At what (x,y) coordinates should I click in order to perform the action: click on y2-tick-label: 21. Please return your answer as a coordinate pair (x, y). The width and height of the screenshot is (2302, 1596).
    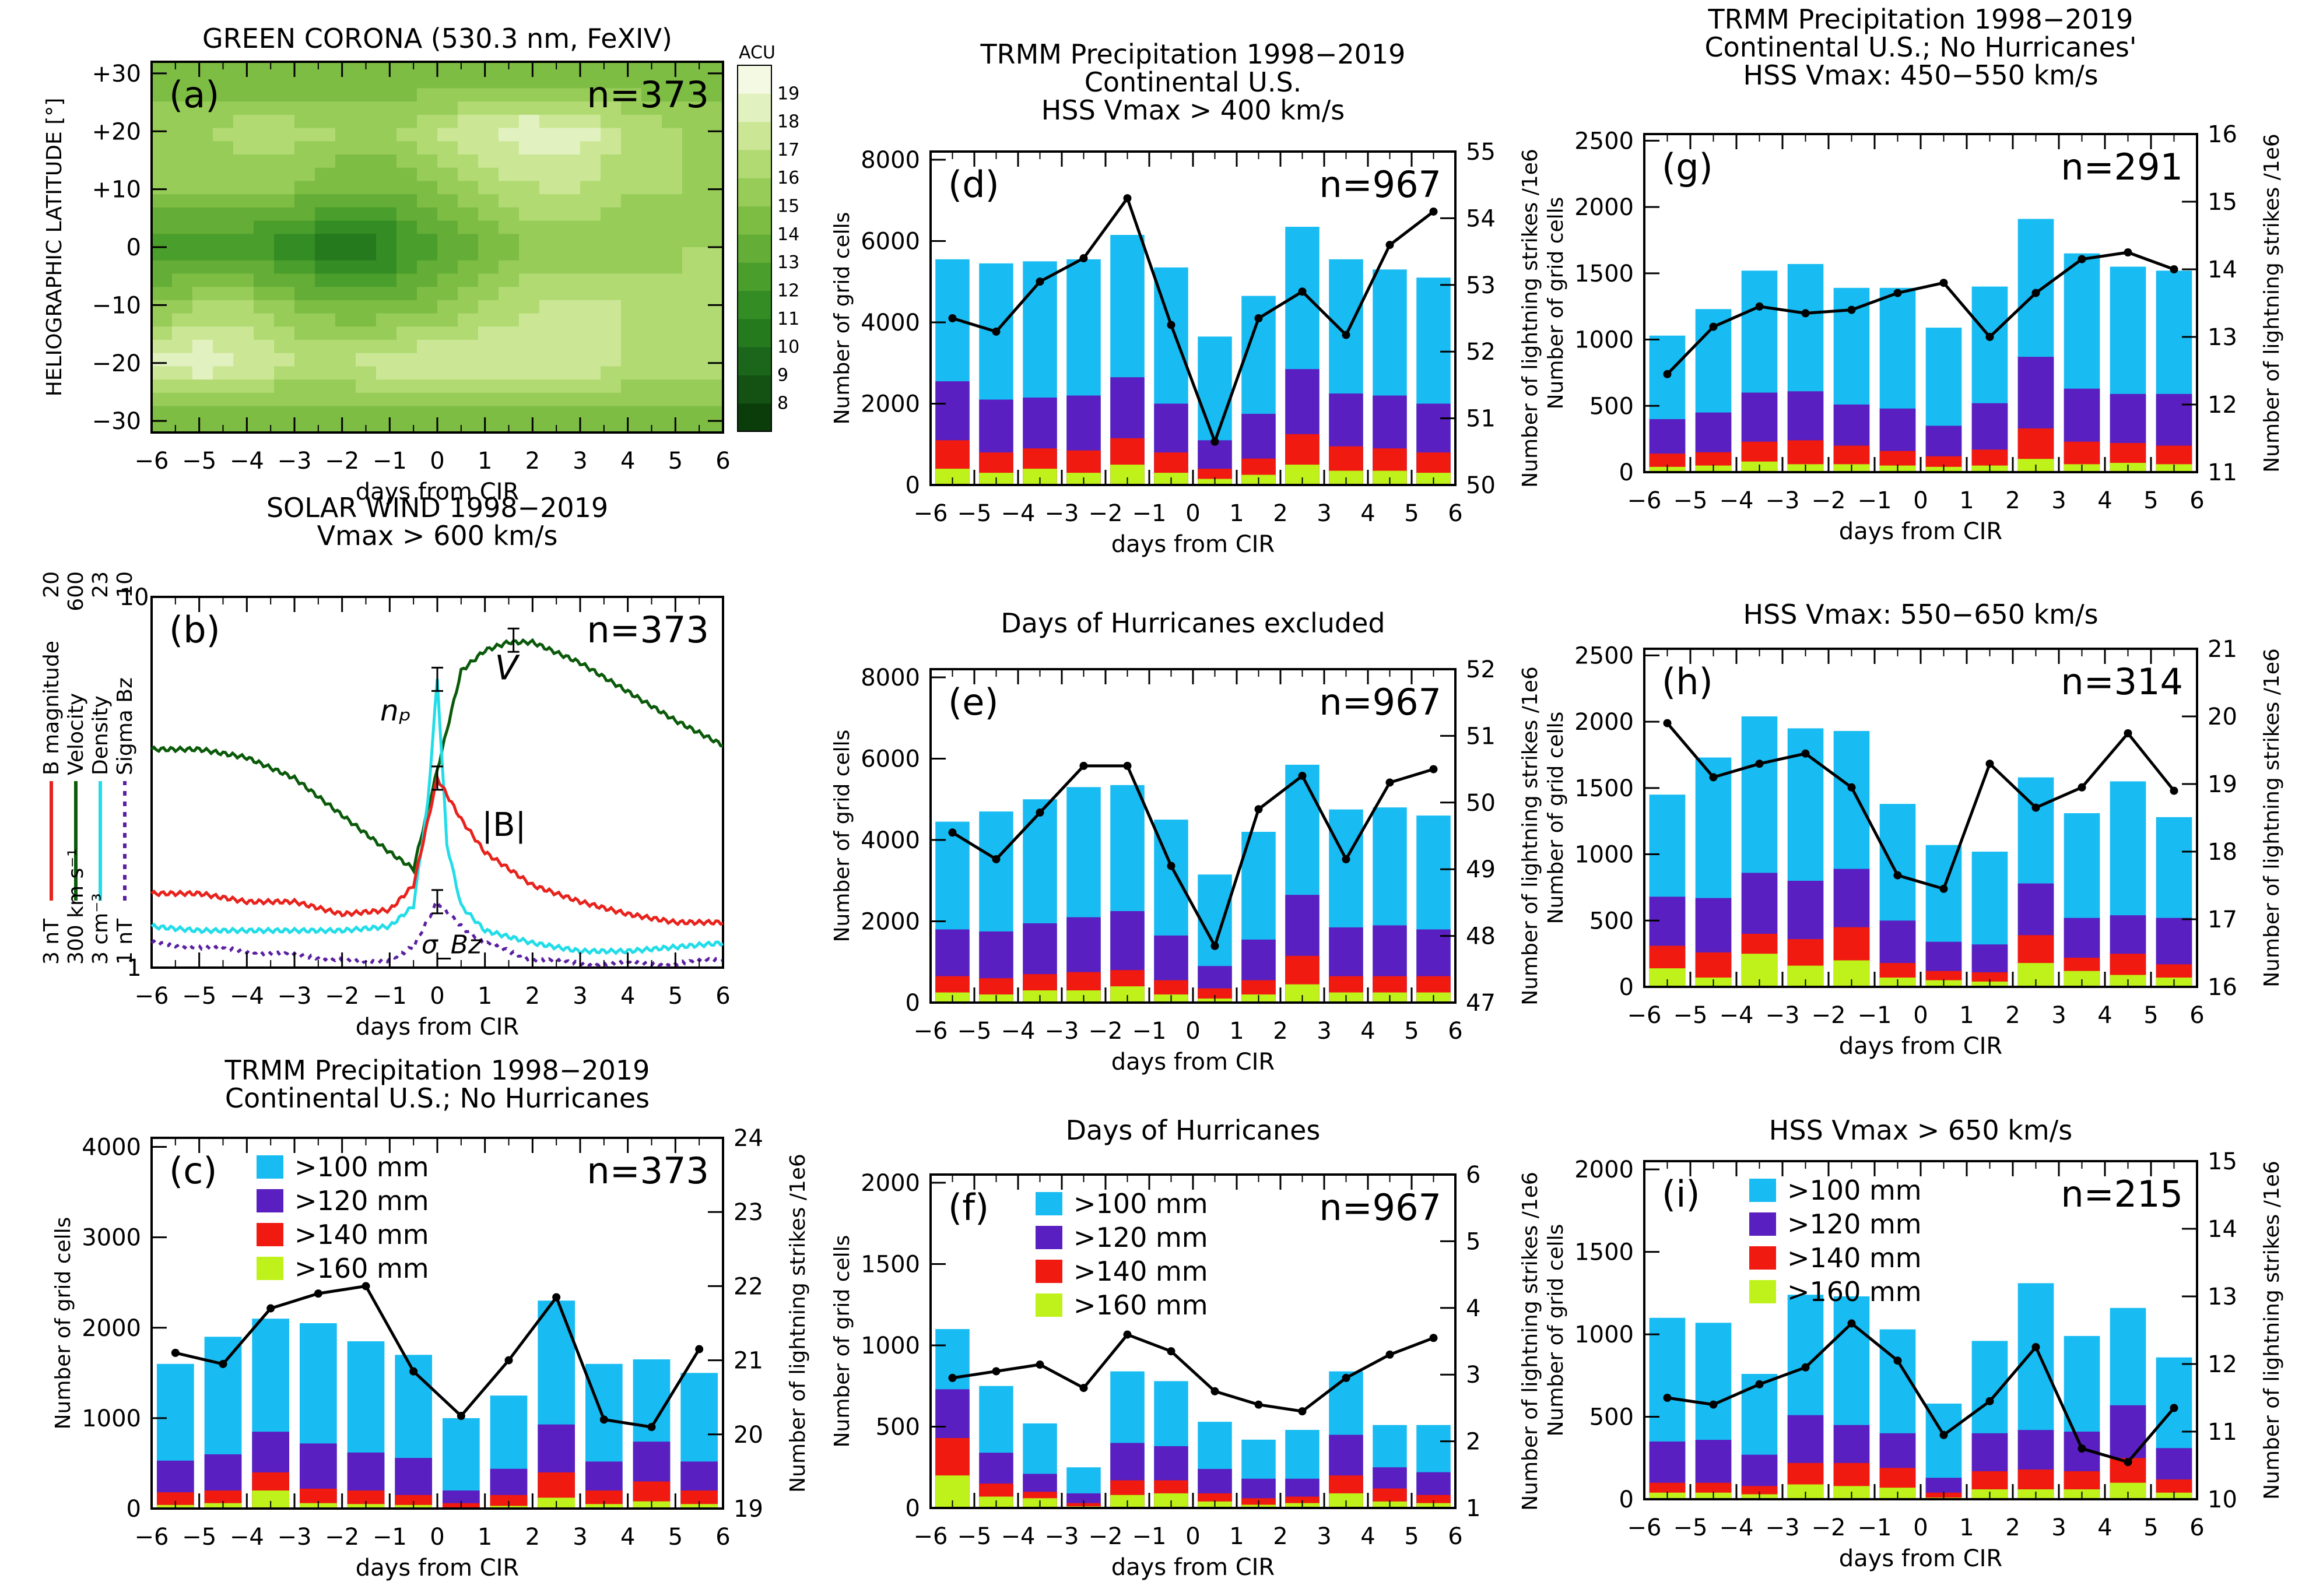
    Looking at the image, I should click on (2222, 650).